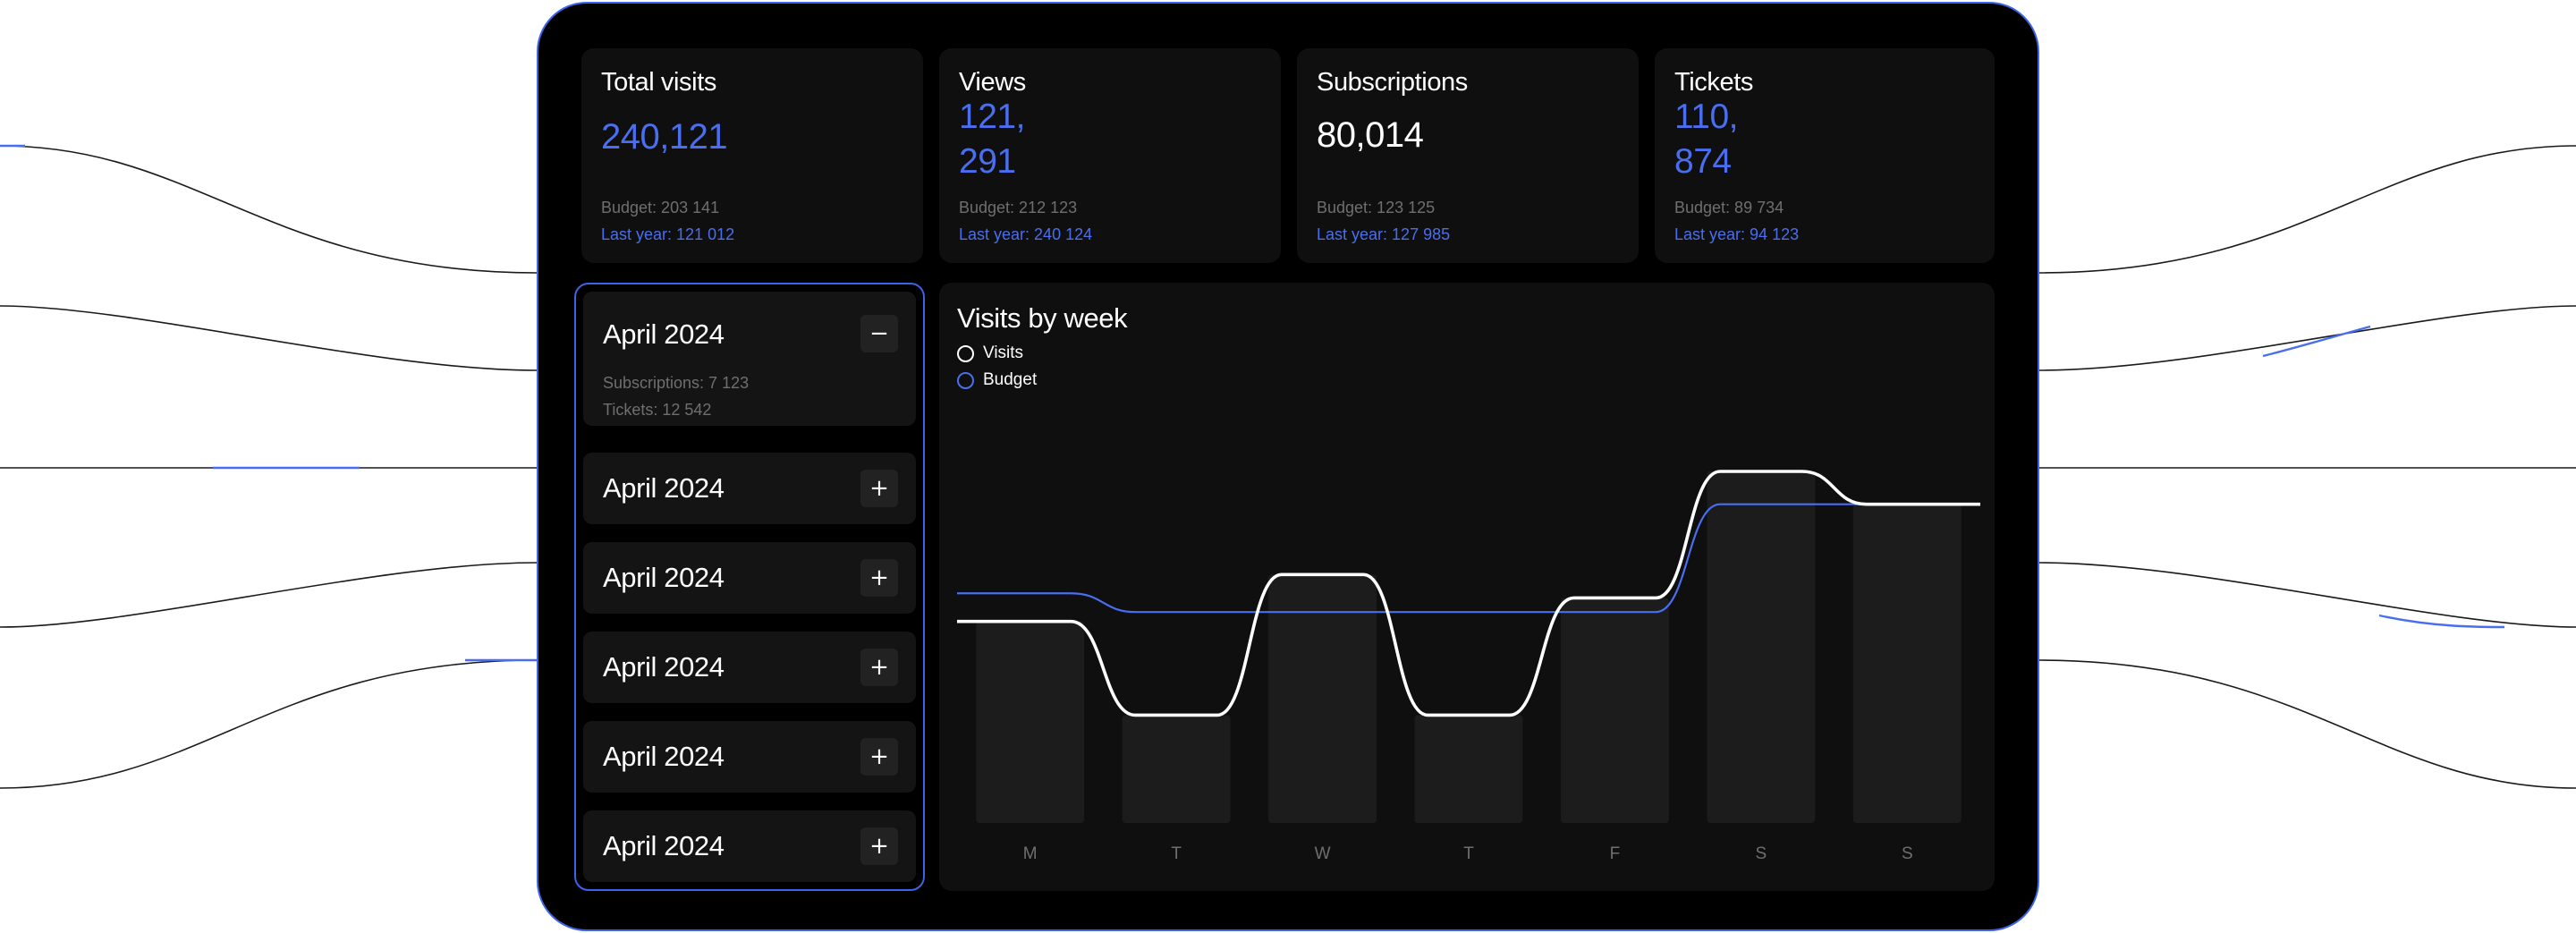 This screenshot has height=933, width=2576. Describe the element at coordinates (992, 82) in the screenshot. I see `stat-title: Views` at that location.